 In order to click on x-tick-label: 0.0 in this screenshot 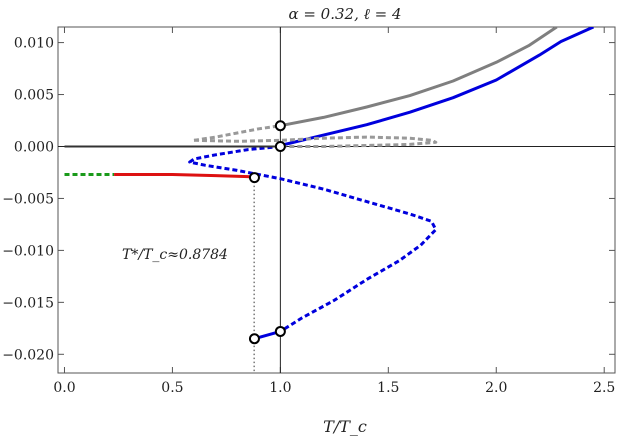, I will do `click(64, 388)`.